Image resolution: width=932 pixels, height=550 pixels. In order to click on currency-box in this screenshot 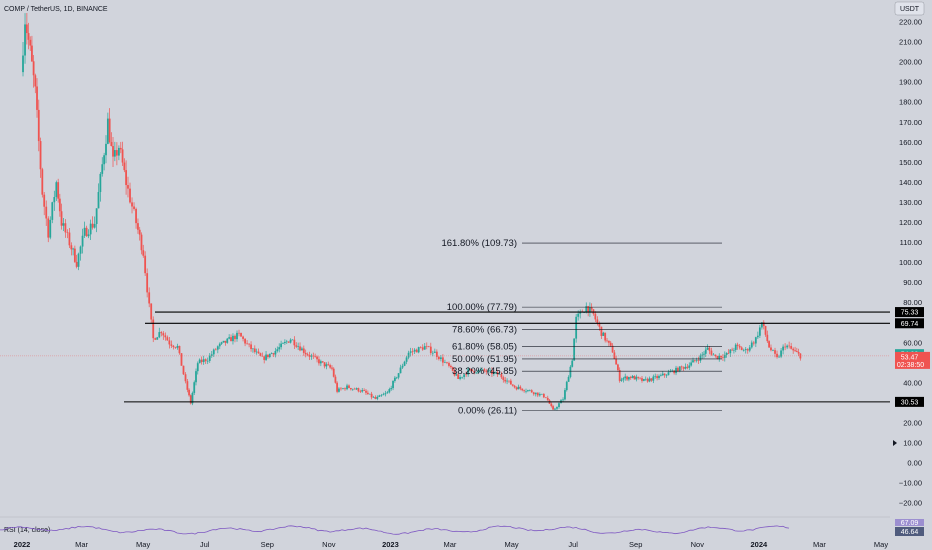, I will do `click(909, 8)`.